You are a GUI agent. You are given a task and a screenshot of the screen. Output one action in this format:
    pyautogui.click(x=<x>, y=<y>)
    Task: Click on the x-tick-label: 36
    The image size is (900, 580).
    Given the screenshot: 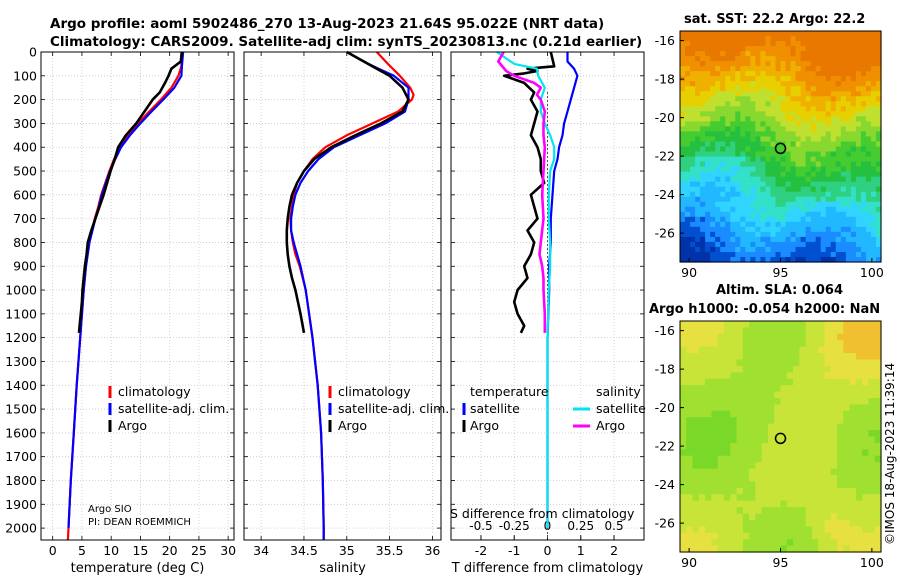 What is the action you would take?
    pyautogui.click(x=432, y=550)
    